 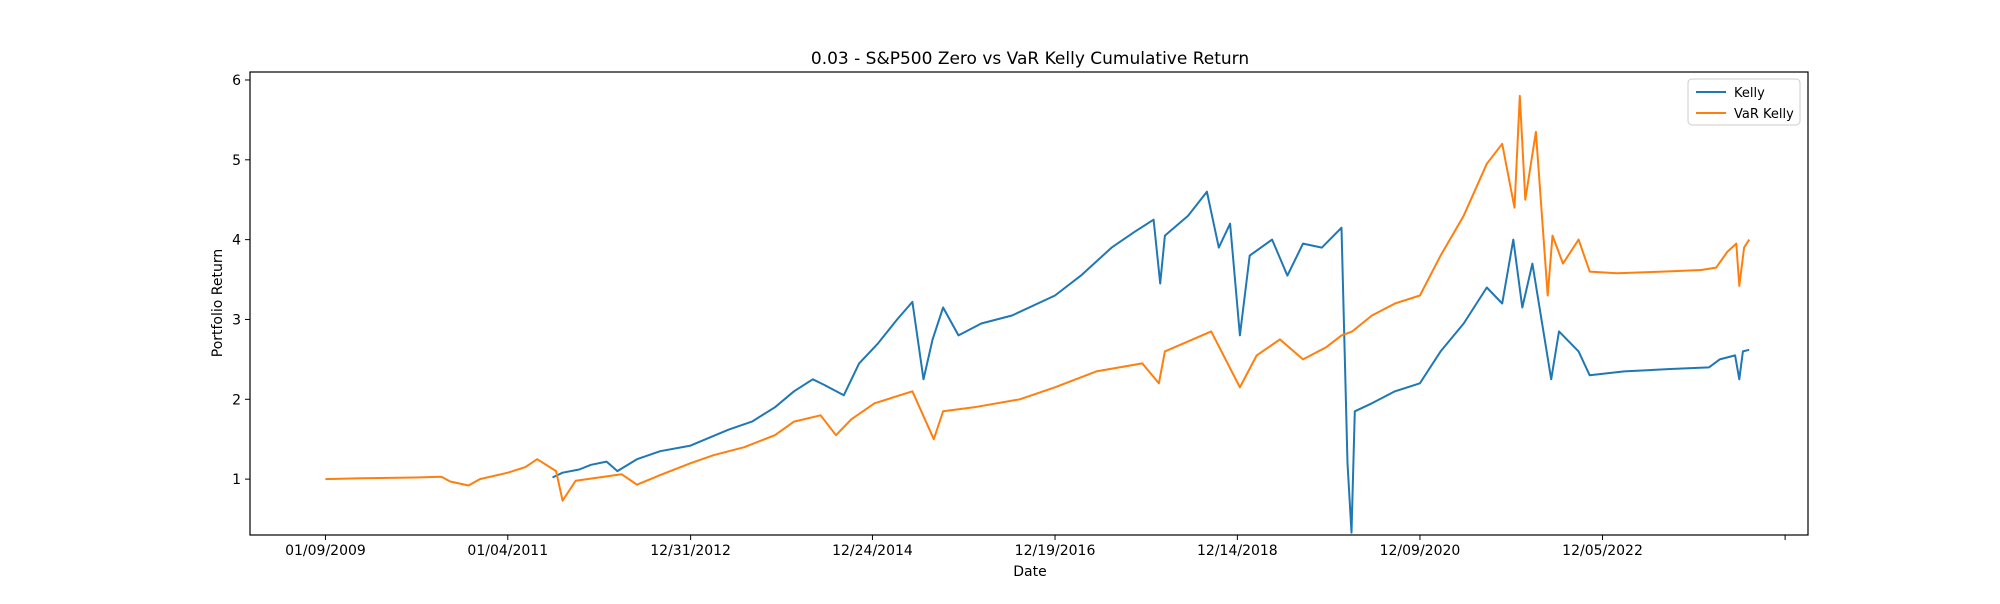 What do you see at coordinates (1055, 551) in the screenshot?
I see `x-tick-label: 12/19/2016` at bounding box center [1055, 551].